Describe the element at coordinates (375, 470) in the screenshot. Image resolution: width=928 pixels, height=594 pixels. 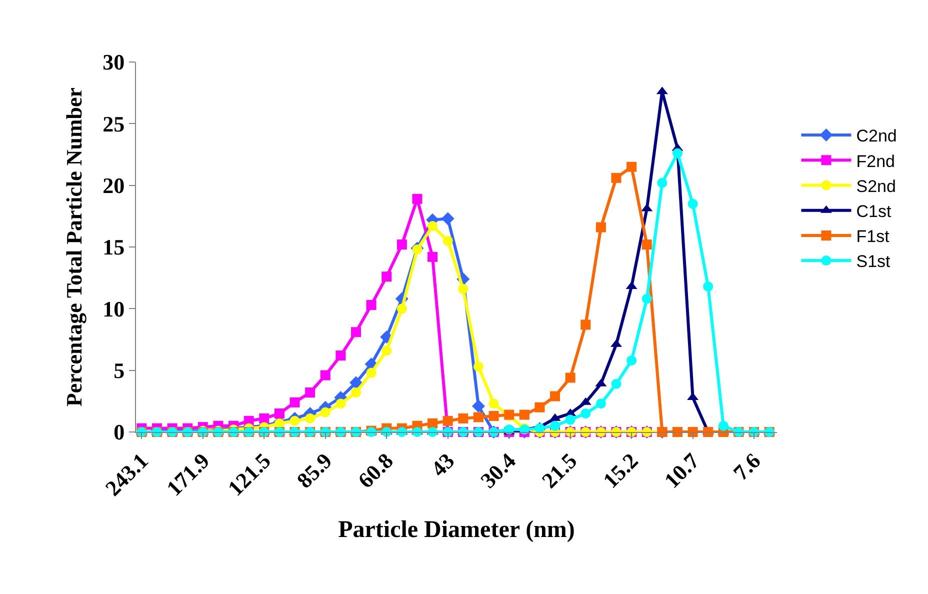
I see `x-tick-label: 60.8` at that location.